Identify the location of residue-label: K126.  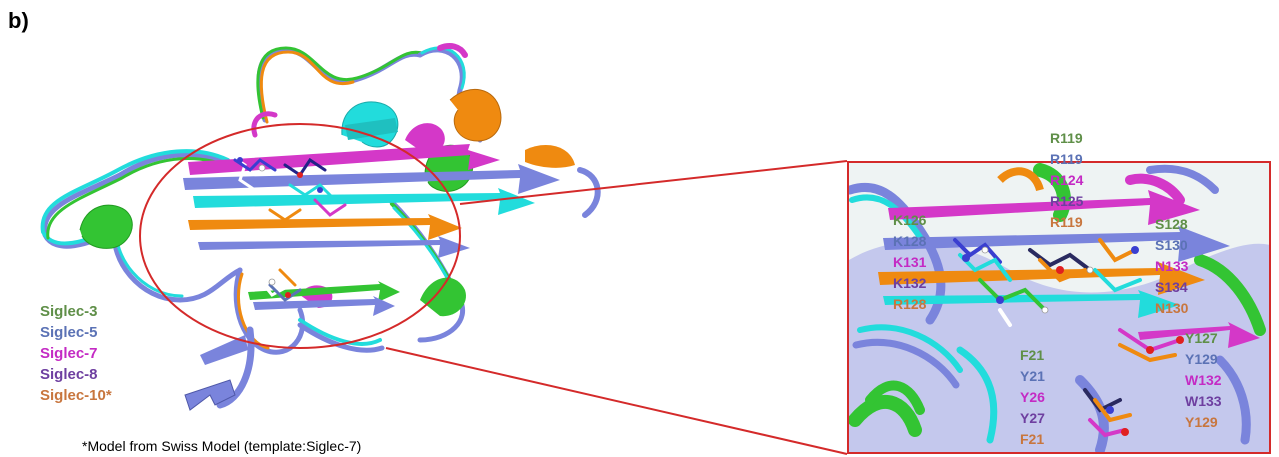
(910, 220).